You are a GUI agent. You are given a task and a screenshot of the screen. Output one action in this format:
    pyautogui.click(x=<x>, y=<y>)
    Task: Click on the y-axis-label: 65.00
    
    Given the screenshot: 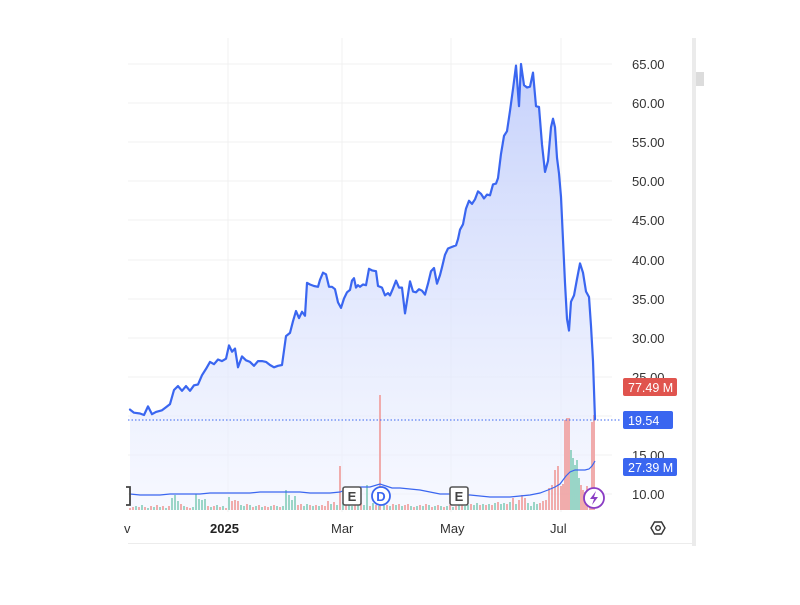 What is the action you would take?
    pyautogui.click(x=648, y=64)
    